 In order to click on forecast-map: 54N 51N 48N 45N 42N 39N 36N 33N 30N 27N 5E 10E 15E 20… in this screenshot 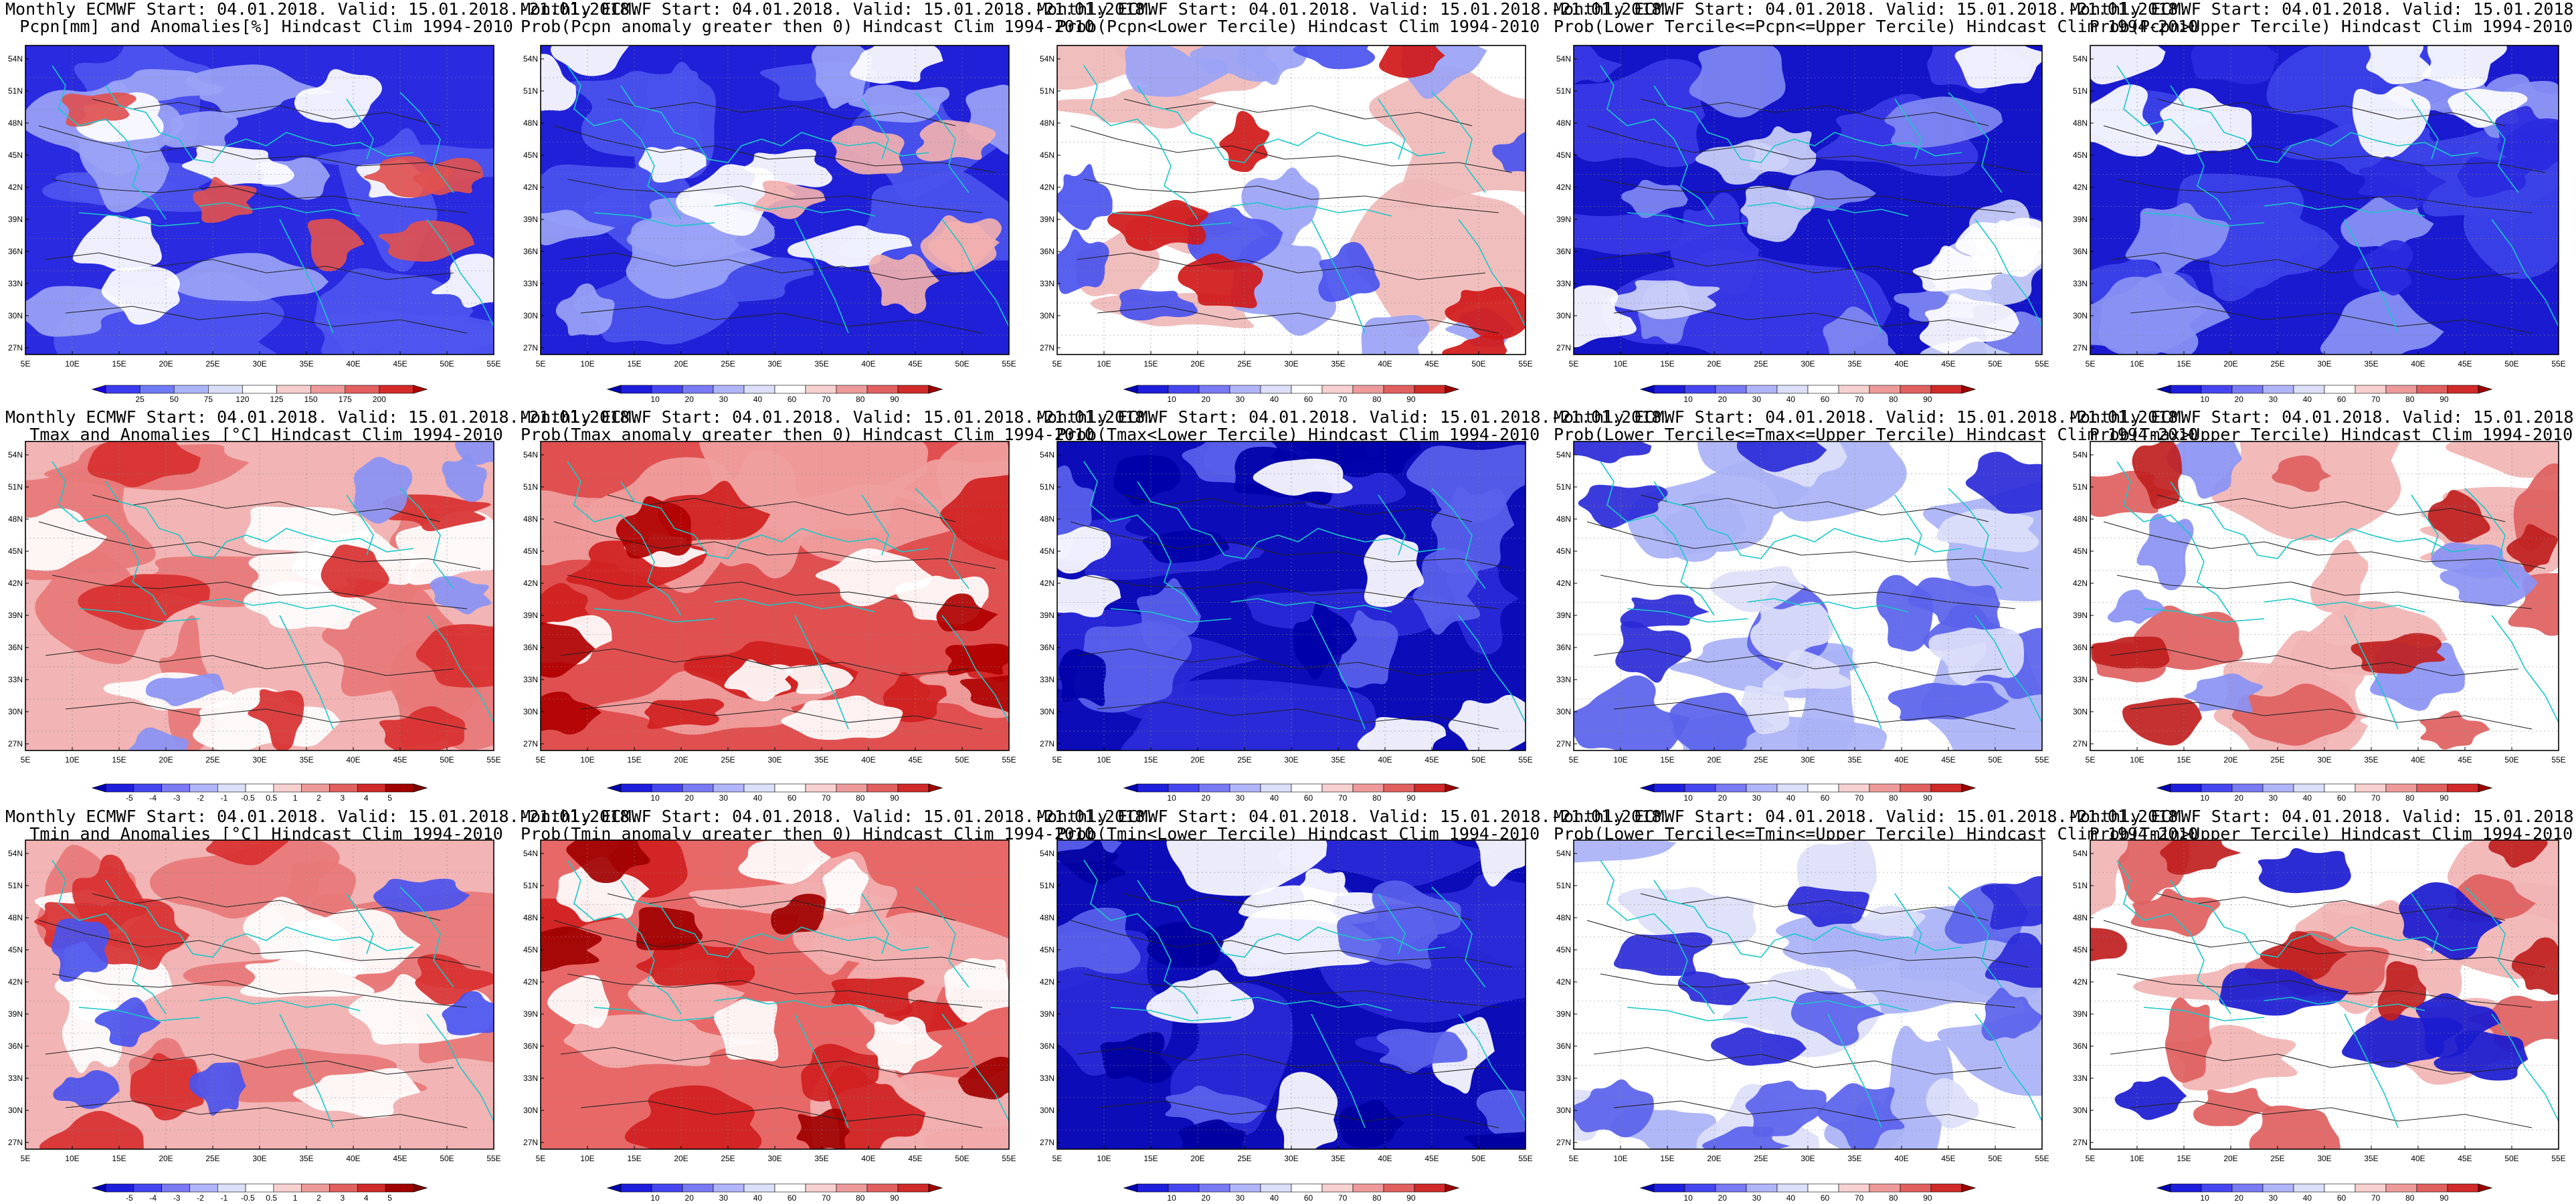, I will do `click(1803, 207)`.